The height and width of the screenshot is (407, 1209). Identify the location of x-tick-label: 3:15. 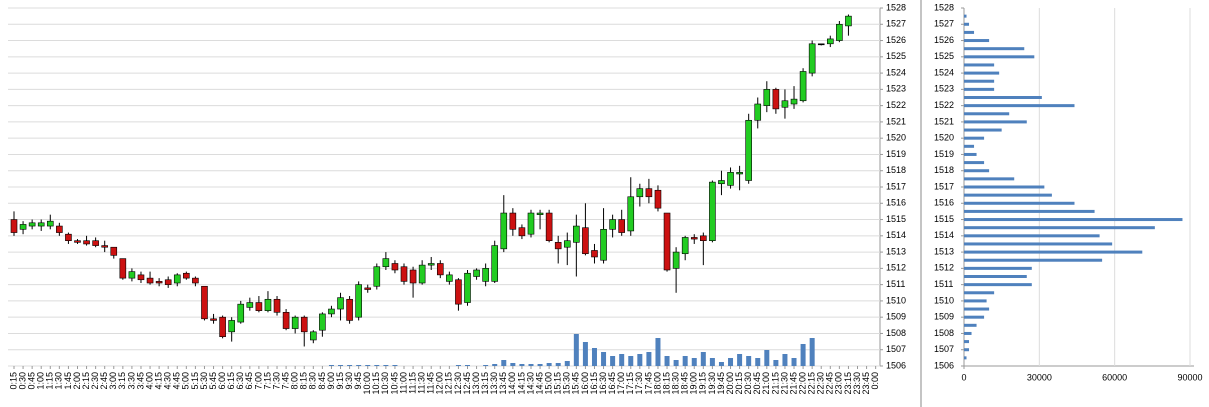
(122, 381).